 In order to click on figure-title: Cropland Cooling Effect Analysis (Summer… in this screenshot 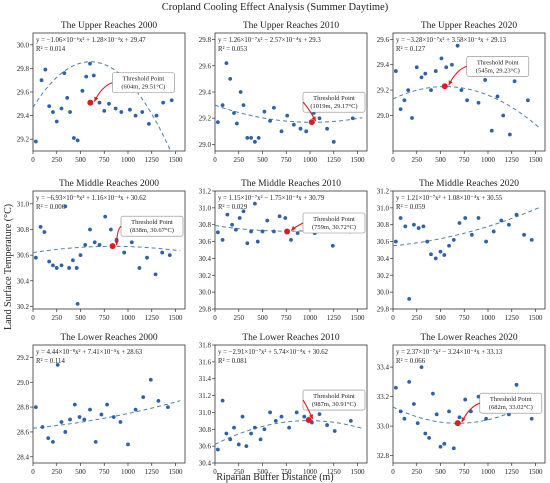, I will do `click(275, 7)`.